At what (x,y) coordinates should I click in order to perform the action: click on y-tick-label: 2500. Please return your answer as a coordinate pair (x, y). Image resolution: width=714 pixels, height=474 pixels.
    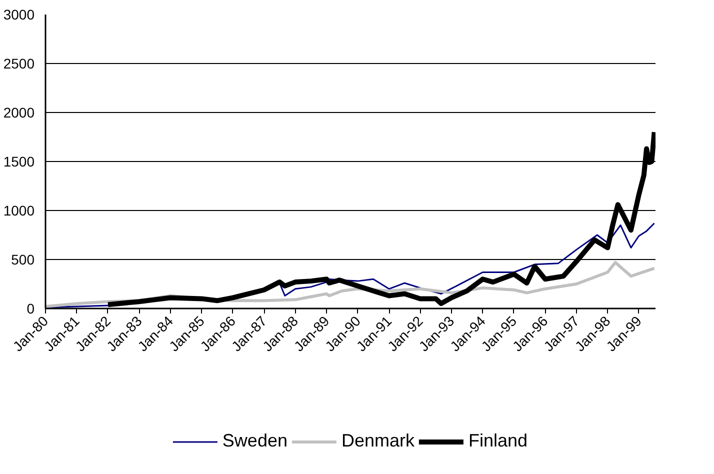
    Looking at the image, I should click on (19, 64).